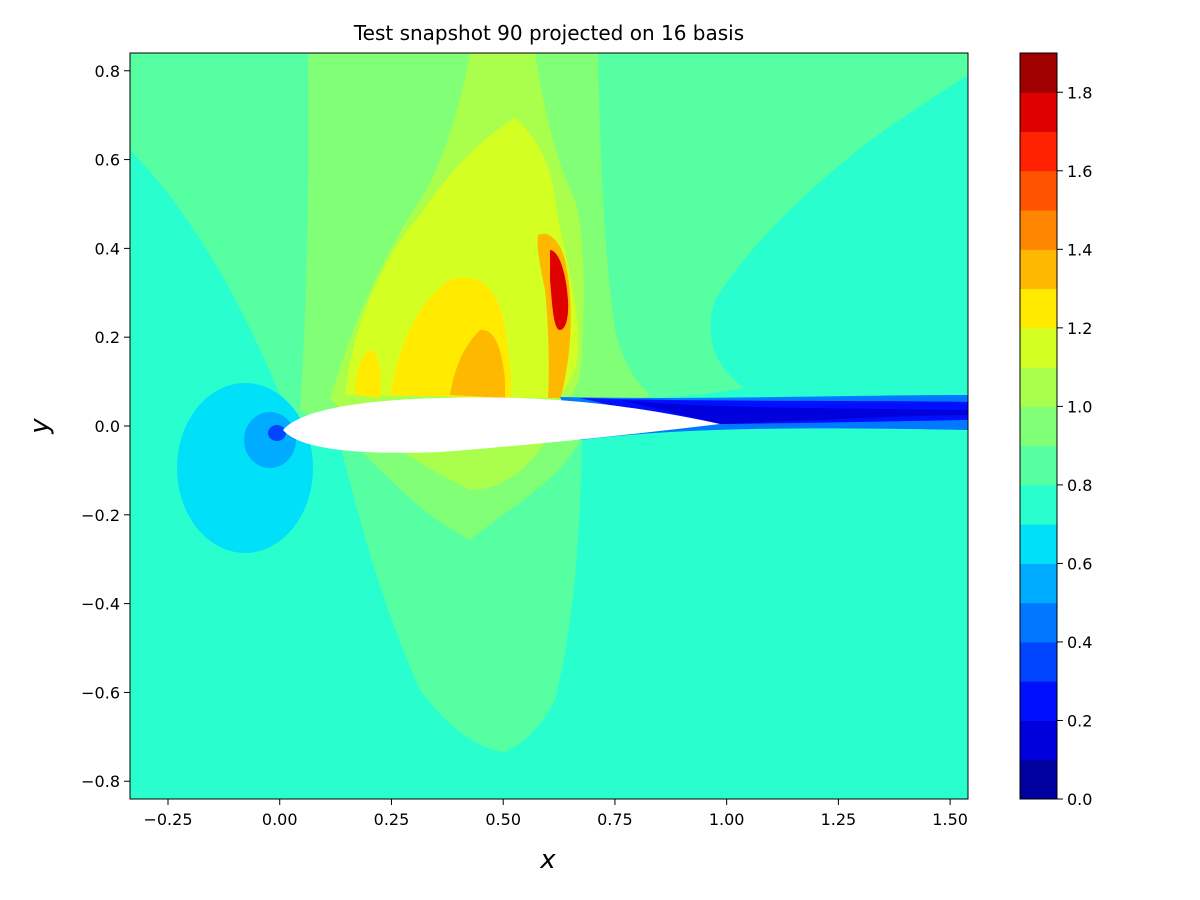 The width and height of the screenshot is (1200, 900). Describe the element at coordinates (100, 515) in the screenshot. I see `y-tick-label: −0.2` at that location.